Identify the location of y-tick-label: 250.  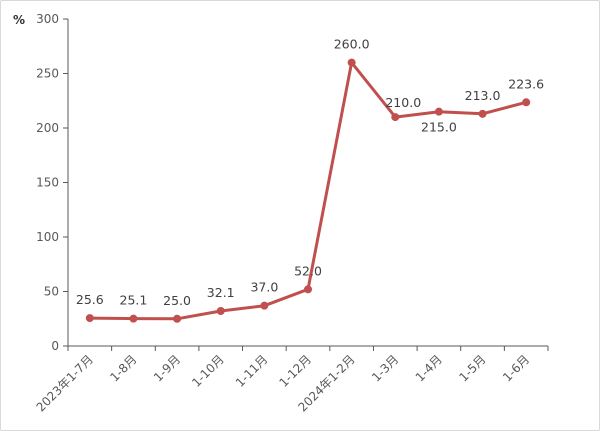
(47, 74).